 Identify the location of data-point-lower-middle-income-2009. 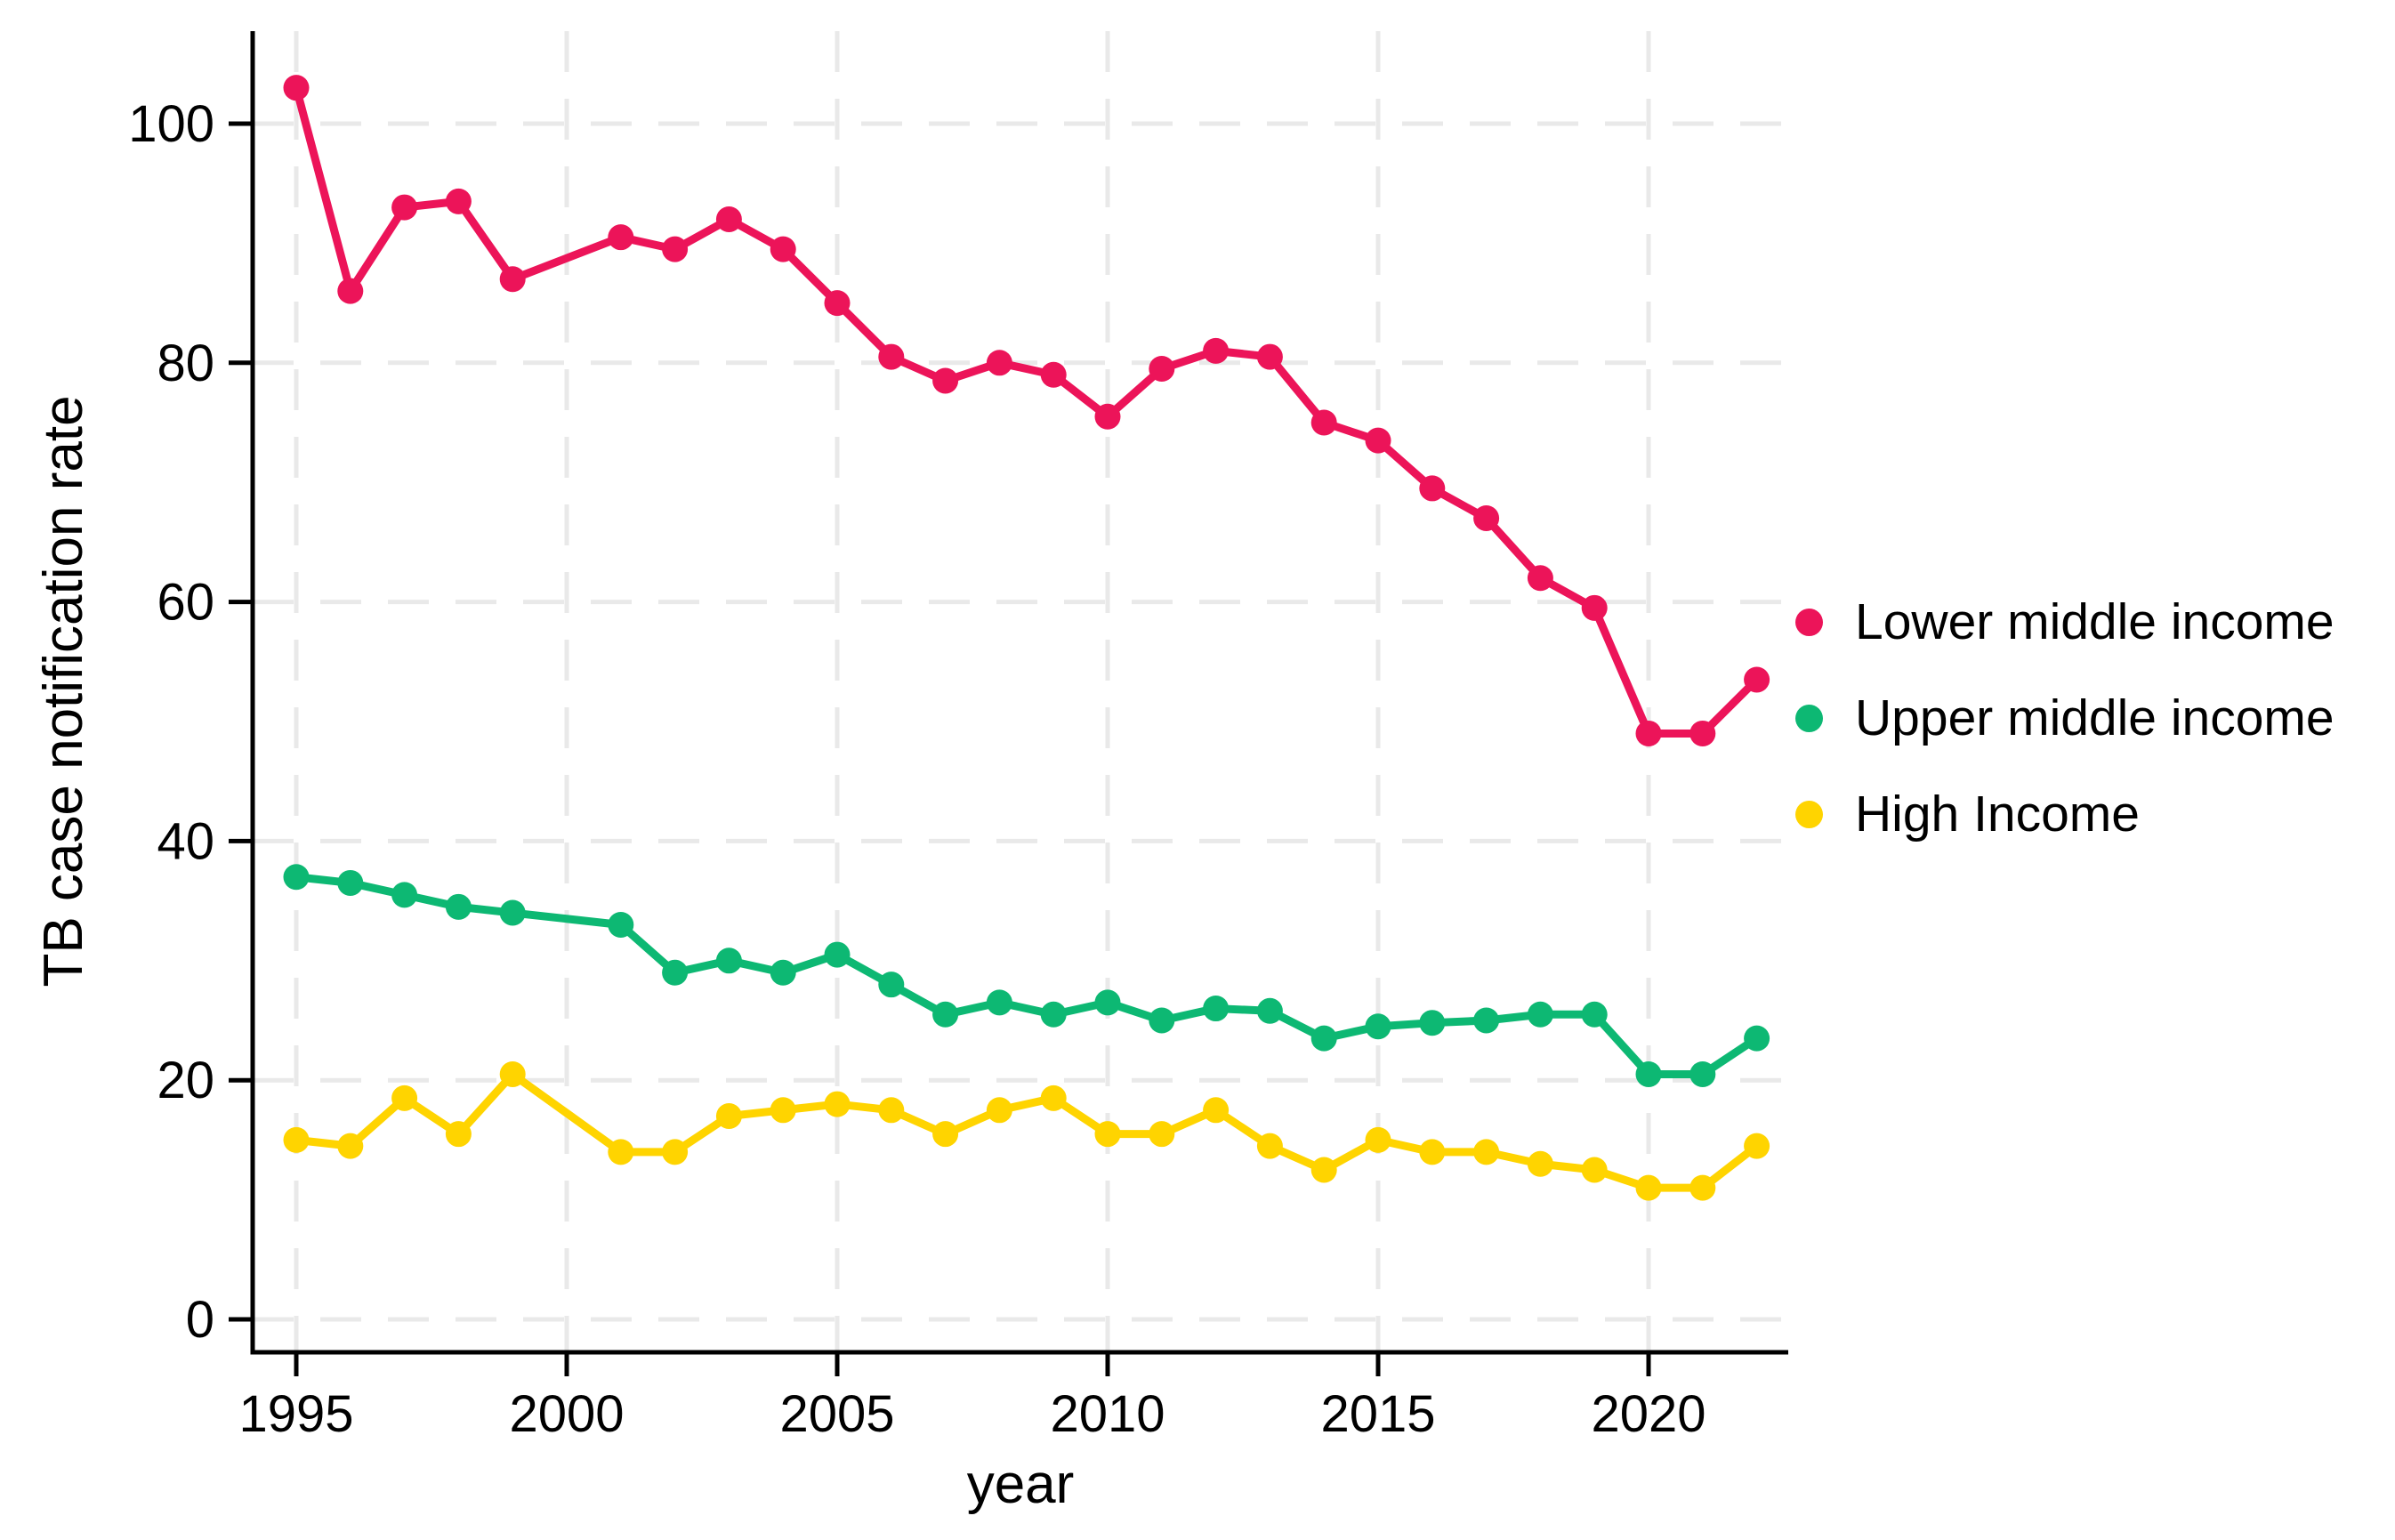
(1053, 374).